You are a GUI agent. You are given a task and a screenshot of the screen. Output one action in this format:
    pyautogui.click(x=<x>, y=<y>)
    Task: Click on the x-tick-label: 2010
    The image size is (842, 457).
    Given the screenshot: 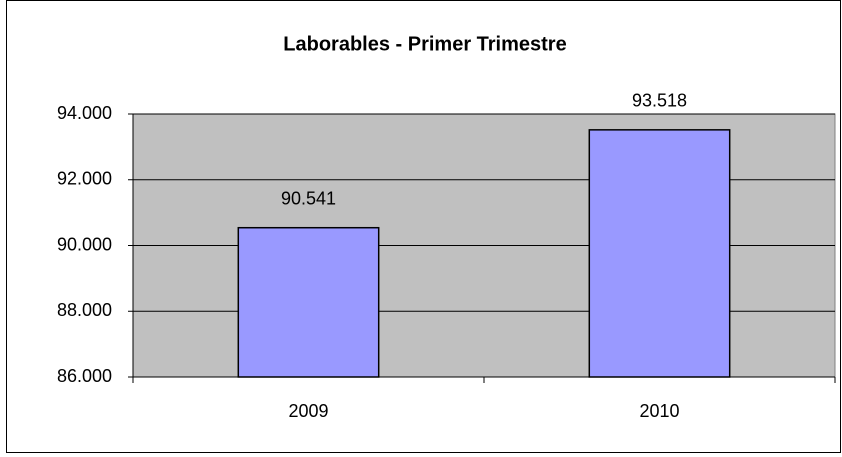 What is the action you would take?
    pyautogui.click(x=659, y=411)
    